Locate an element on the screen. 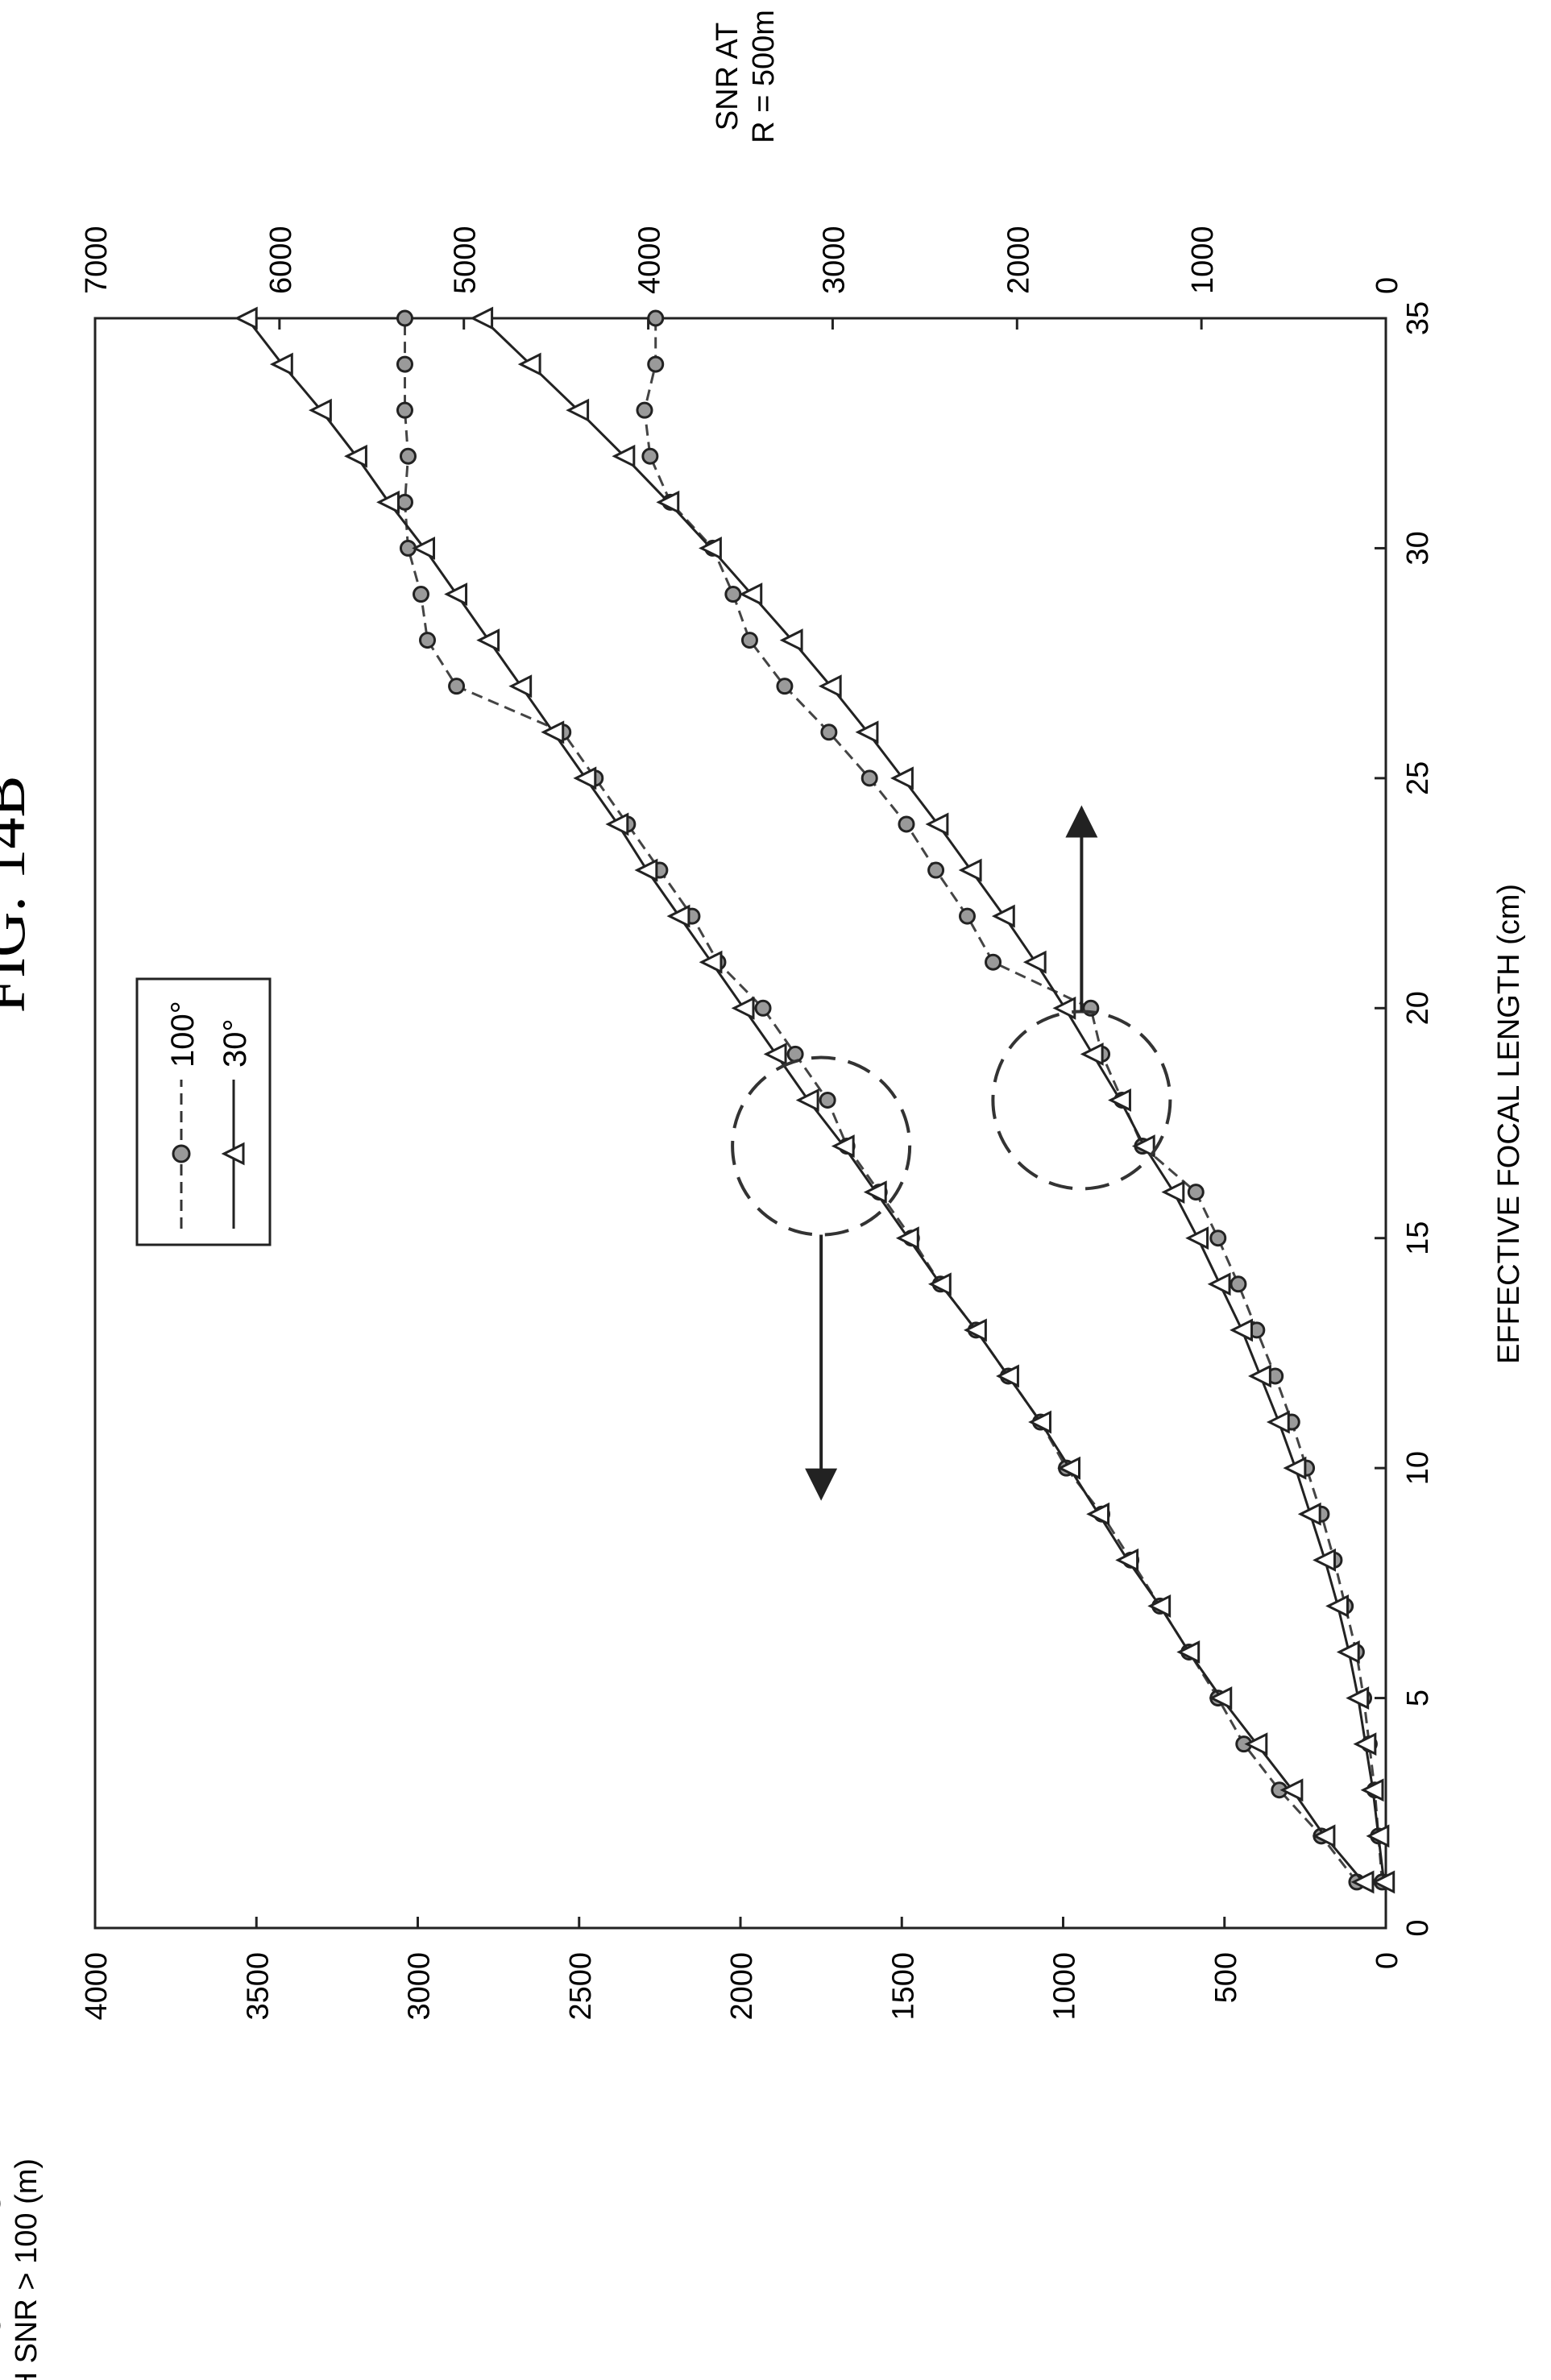 This screenshot has height=2380, width=1551. left-axis-title: MAXIMUM RANGE WITH SNR > 100 (m) is located at coordinates (22, 2269).